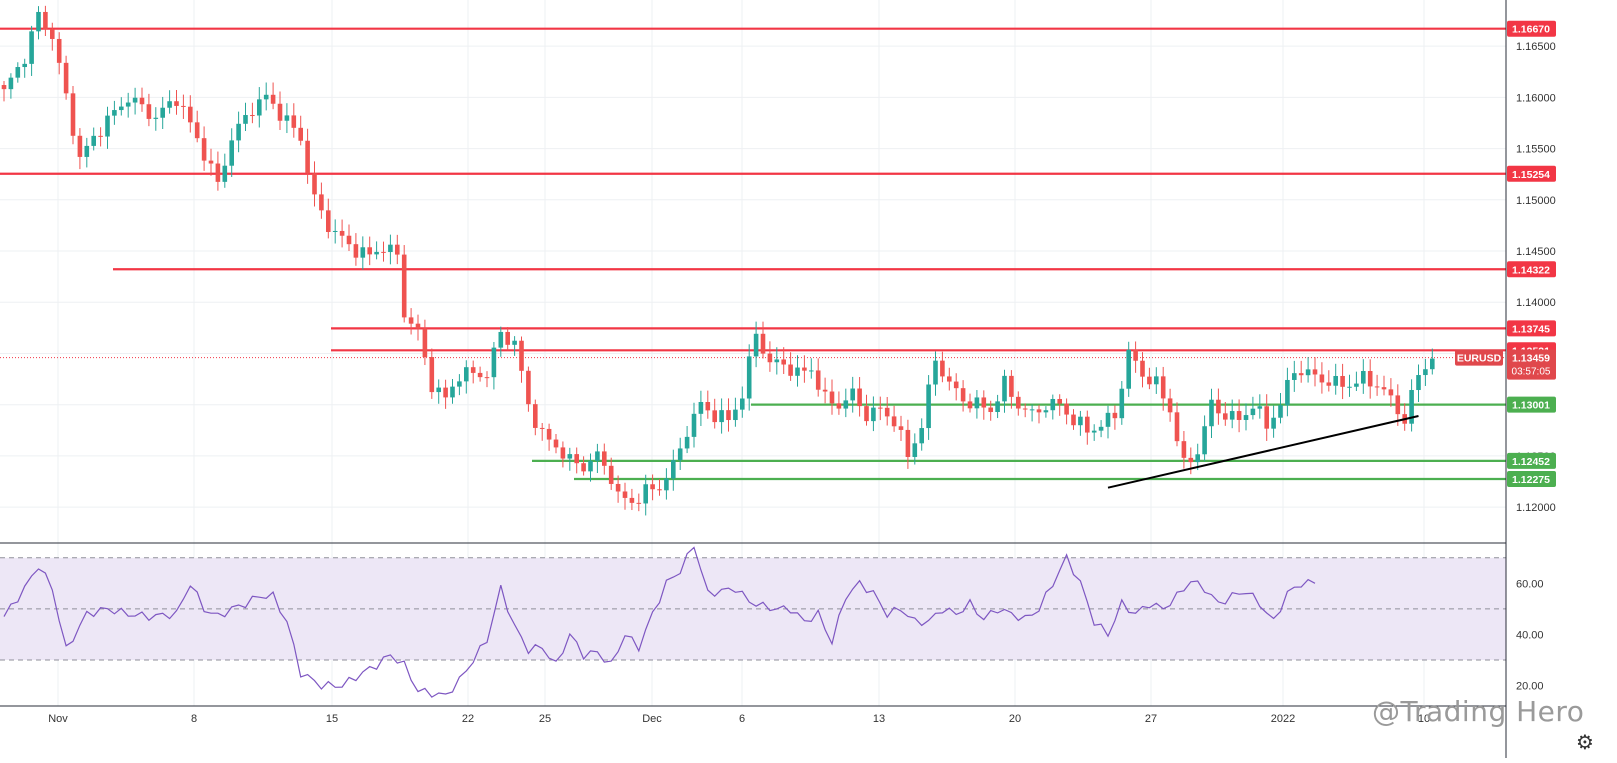  What do you see at coordinates (1531, 462) in the screenshot?
I see `level-price-text: 1.12452` at bounding box center [1531, 462].